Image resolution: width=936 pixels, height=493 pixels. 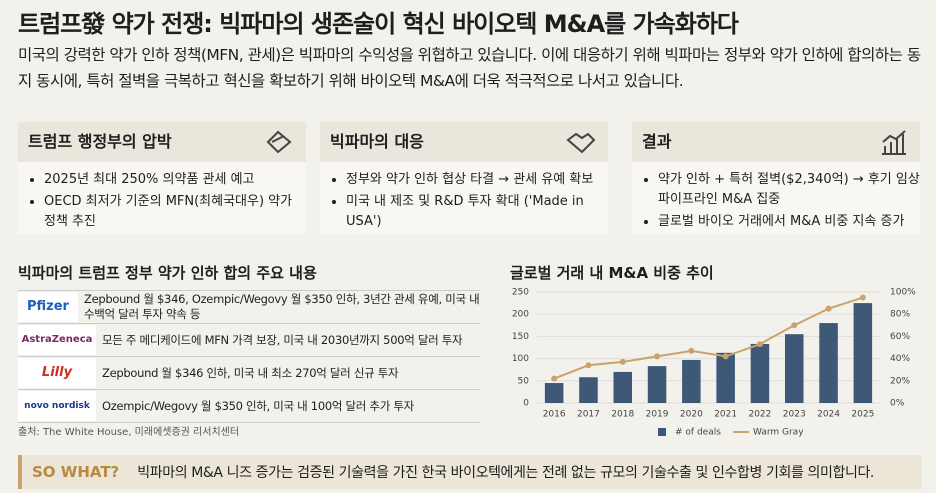 I want to click on bullet: 정부와 약가 인하 협상 타결 → 관세 유예 확보, so click(x=477, y=180).